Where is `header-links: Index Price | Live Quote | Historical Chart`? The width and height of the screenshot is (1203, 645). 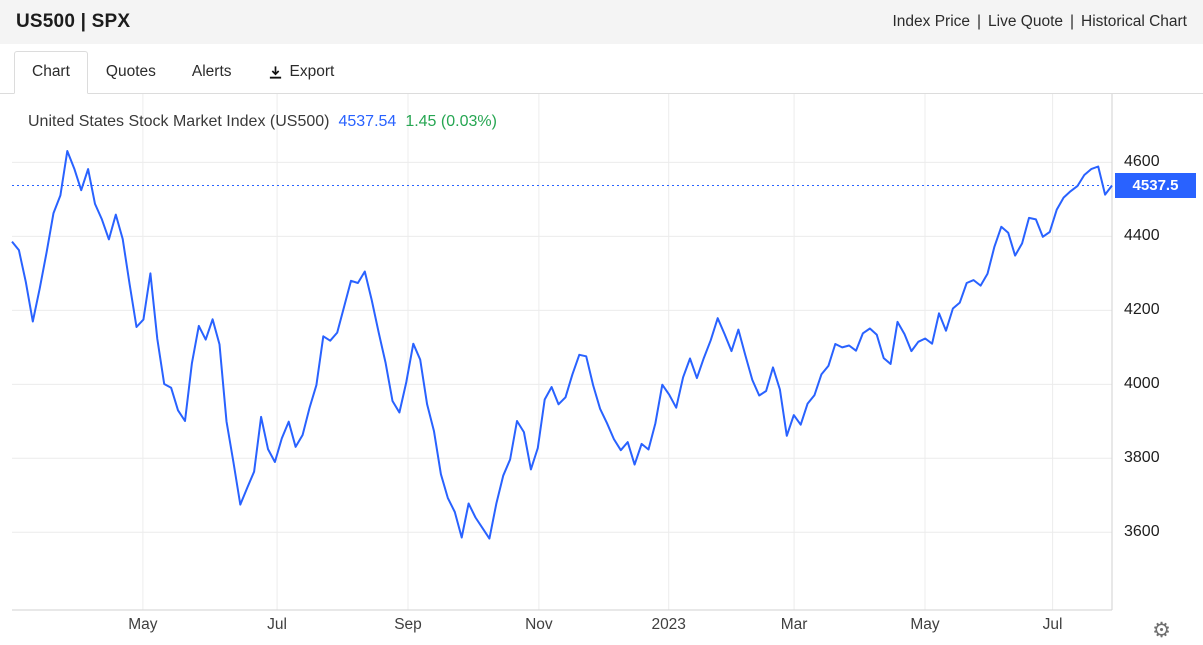
header-links: Index Price | Live Quote | Historical Chart is located at coordinates (1039, 22).